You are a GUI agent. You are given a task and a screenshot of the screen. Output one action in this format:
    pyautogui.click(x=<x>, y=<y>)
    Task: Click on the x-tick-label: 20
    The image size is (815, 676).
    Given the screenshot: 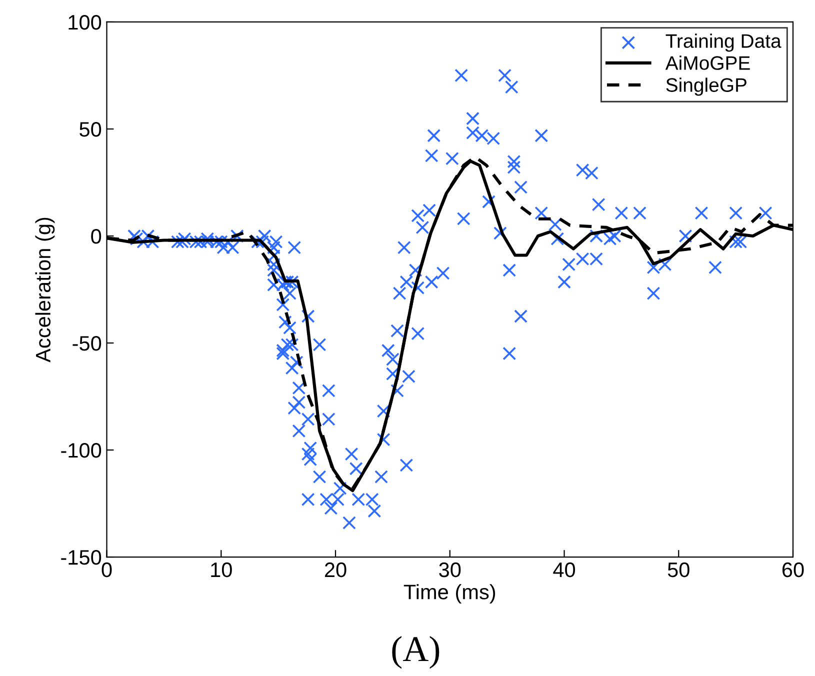 What is the action you would take?
    pyautogui.click(x=335, y=570)
    